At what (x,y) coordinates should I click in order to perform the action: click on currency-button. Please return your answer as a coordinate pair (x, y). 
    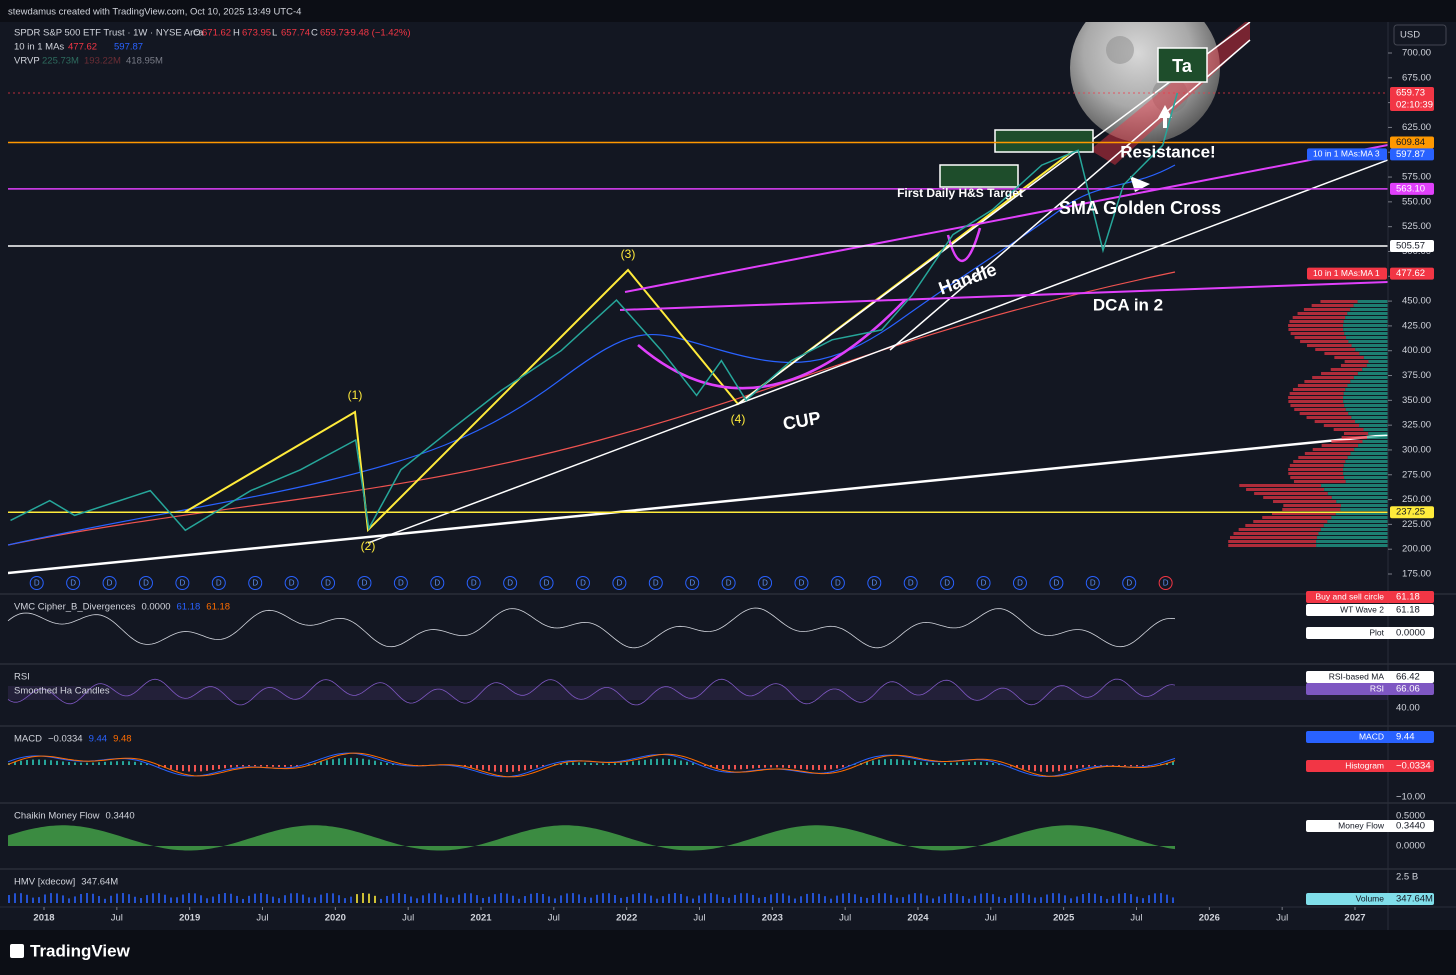
    Looking at the image, I should click on (1420, 35).